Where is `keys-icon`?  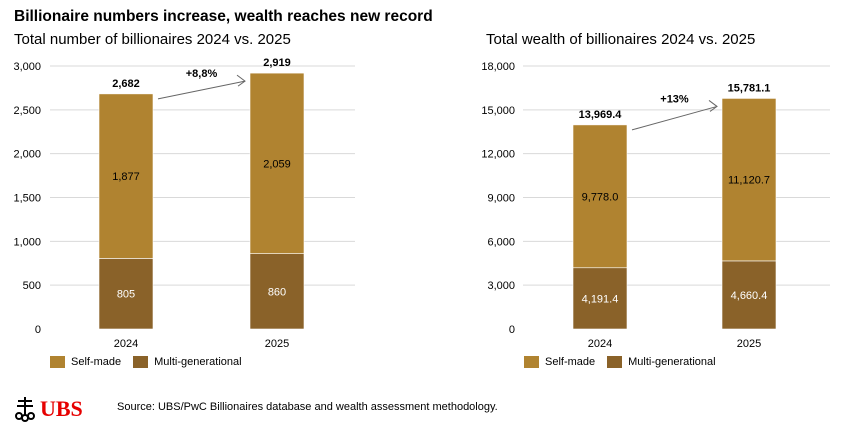 keys-icon is located at coordinates (25, 409).